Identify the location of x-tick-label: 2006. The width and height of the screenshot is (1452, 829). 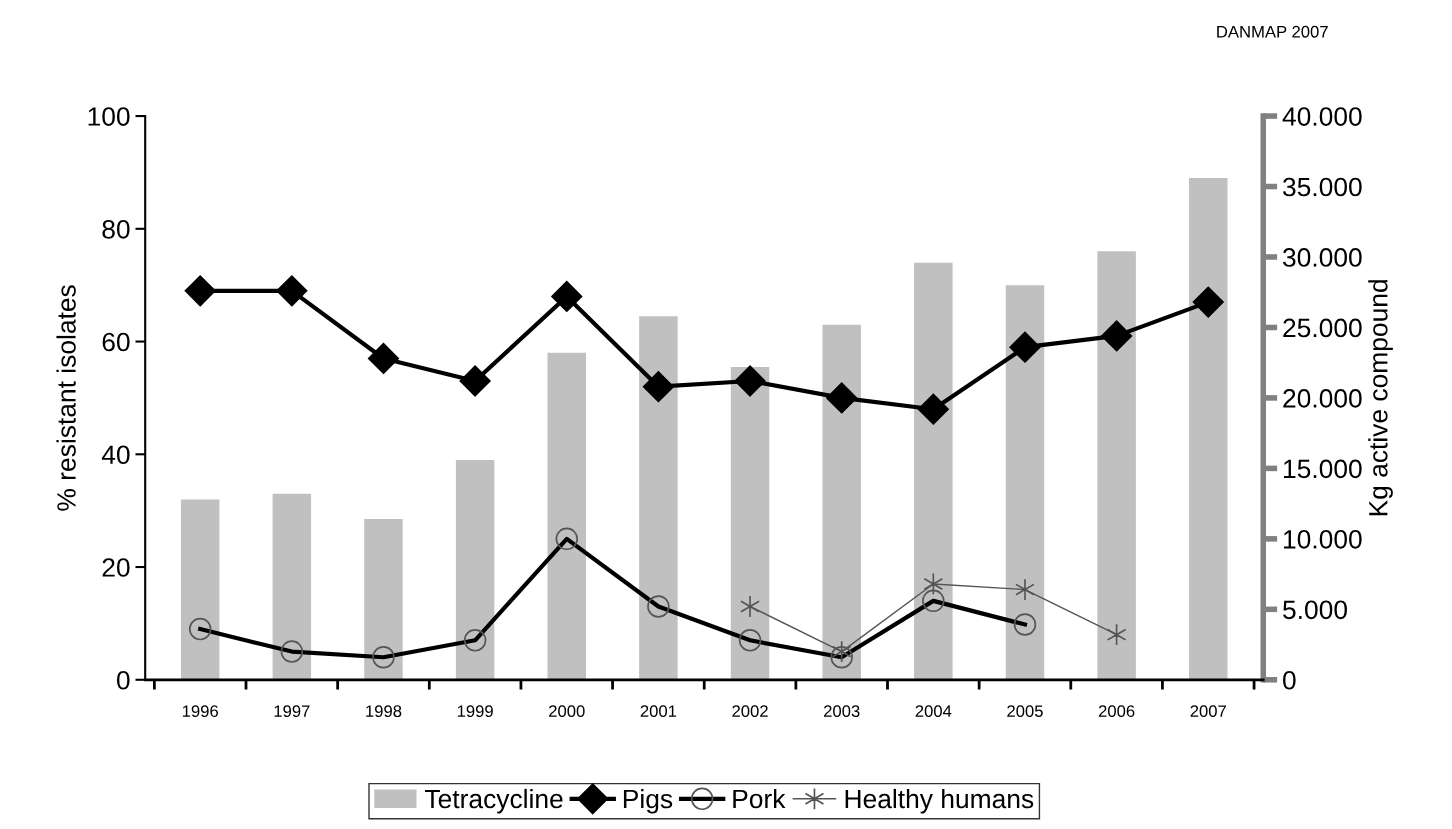
(1116, 711).